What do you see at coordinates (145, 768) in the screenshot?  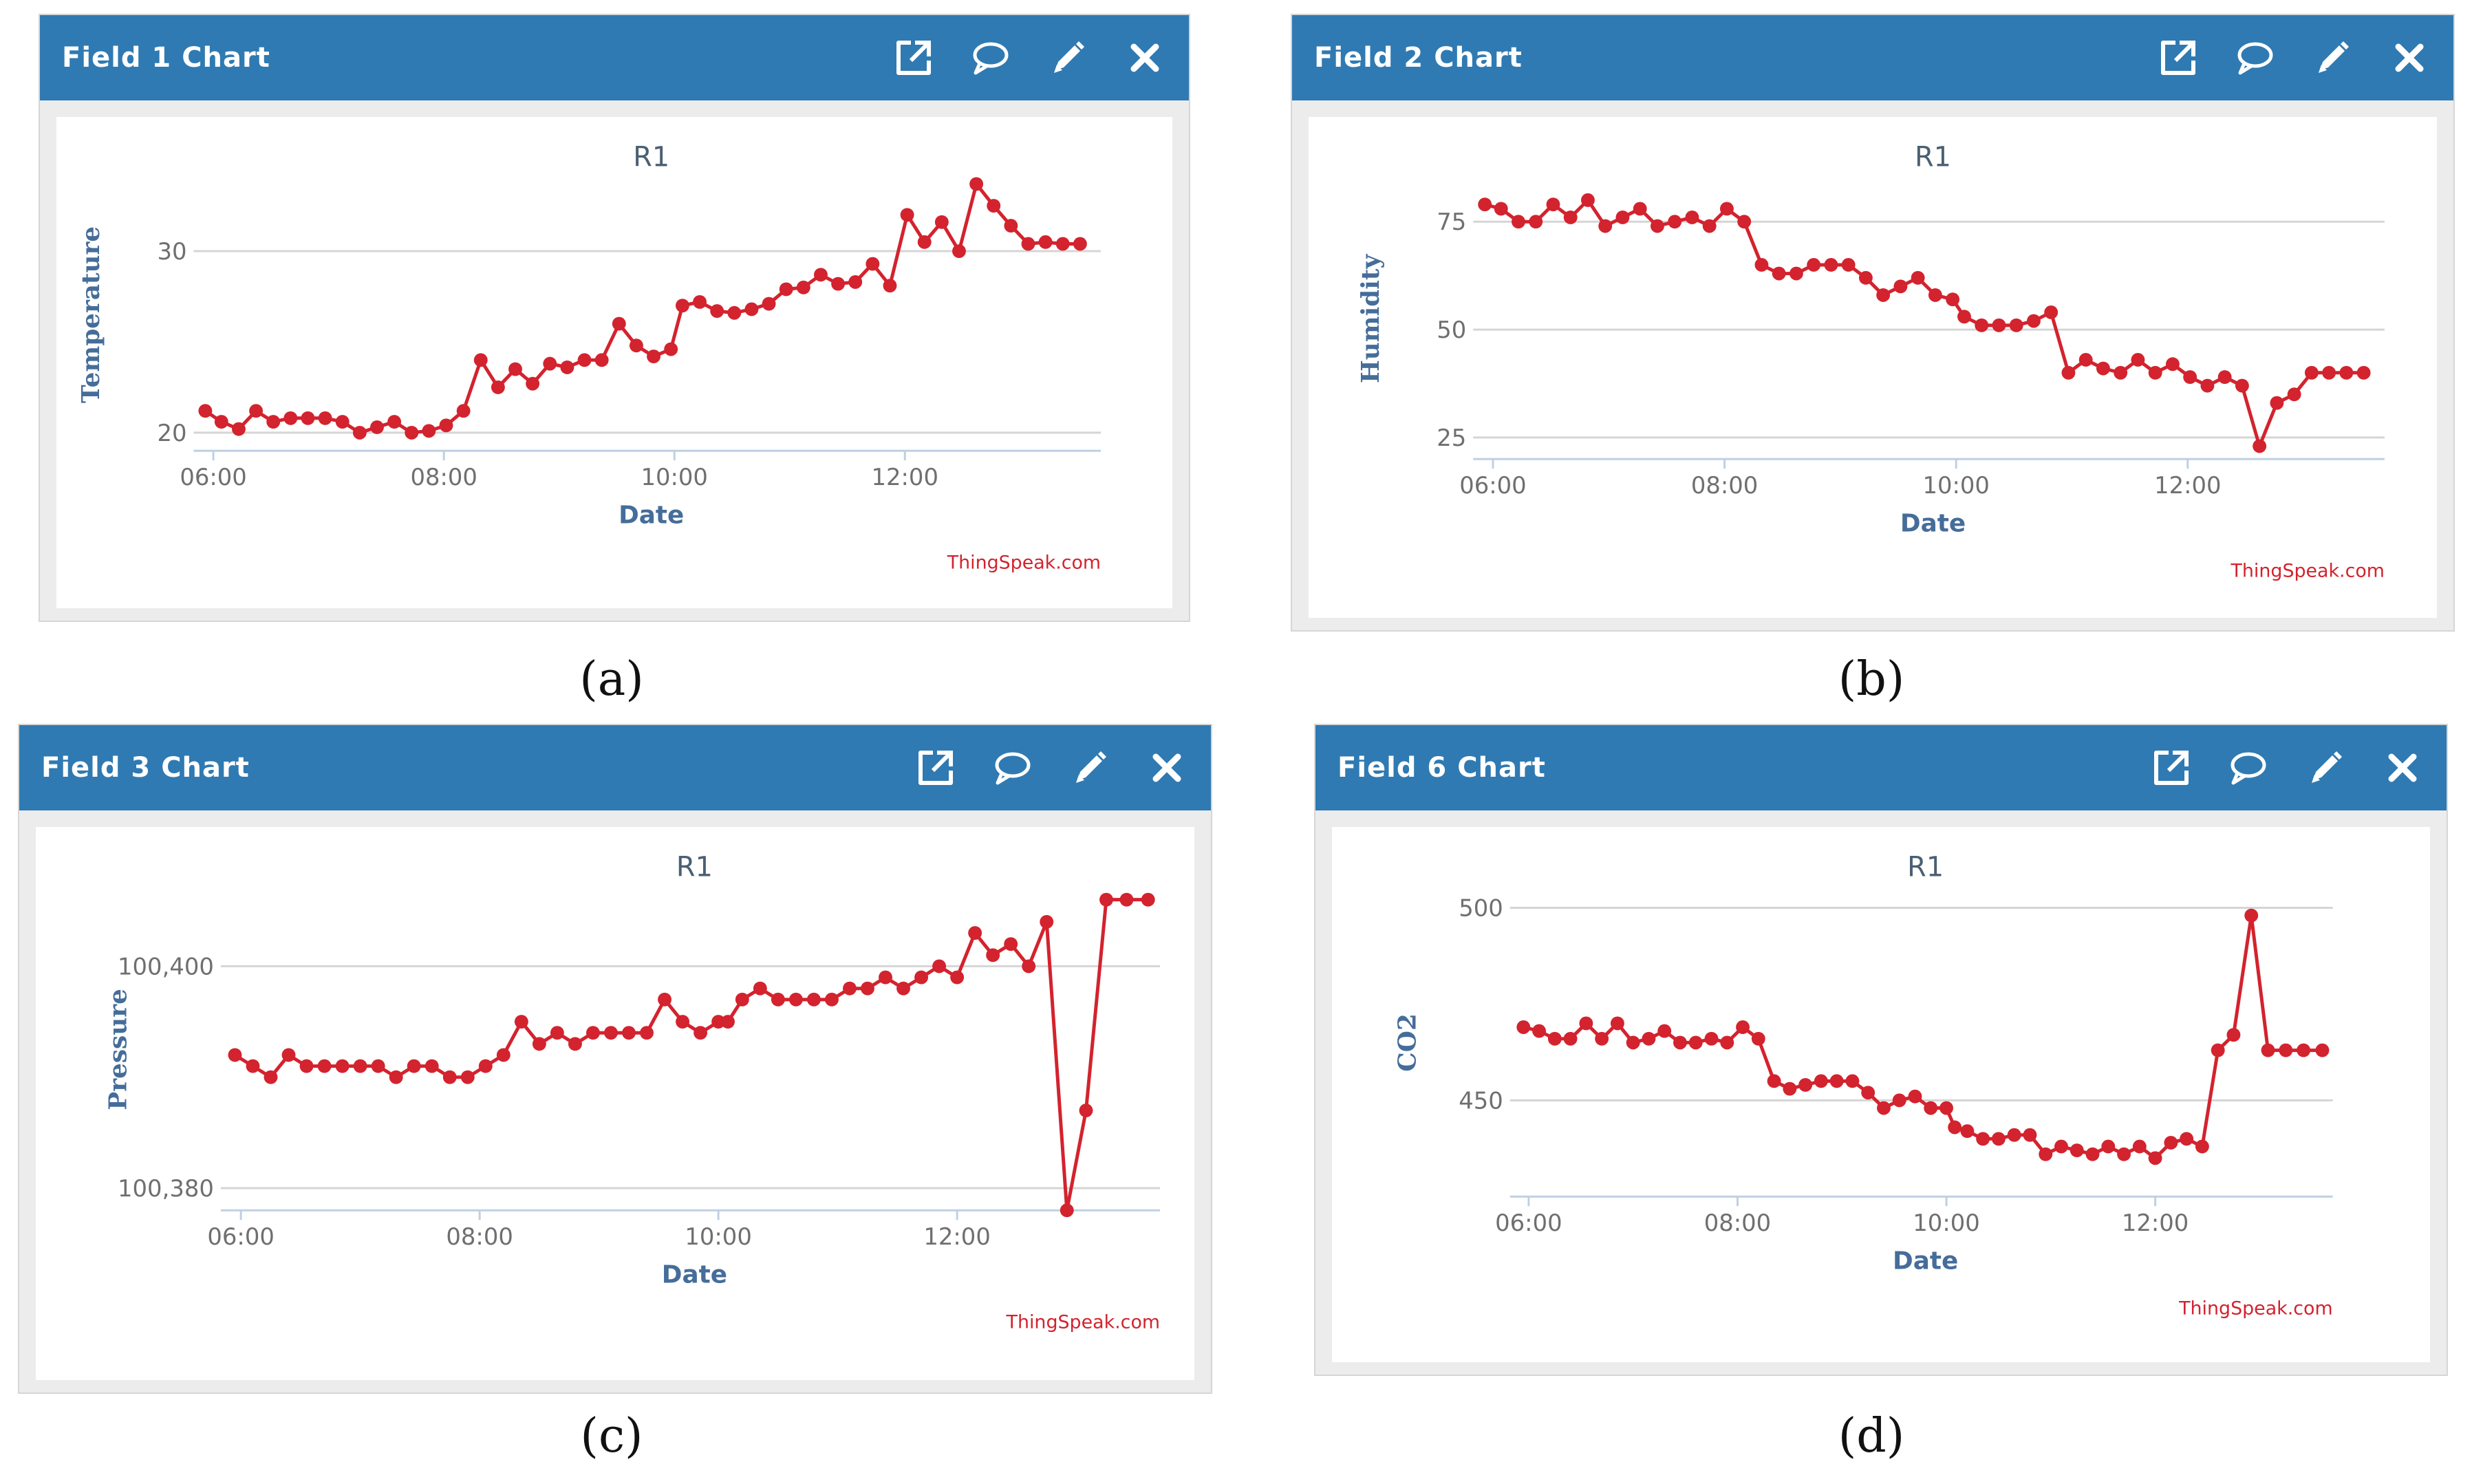 I see `widget-title: Field 3 Chart` at bounding box center [145, 768].